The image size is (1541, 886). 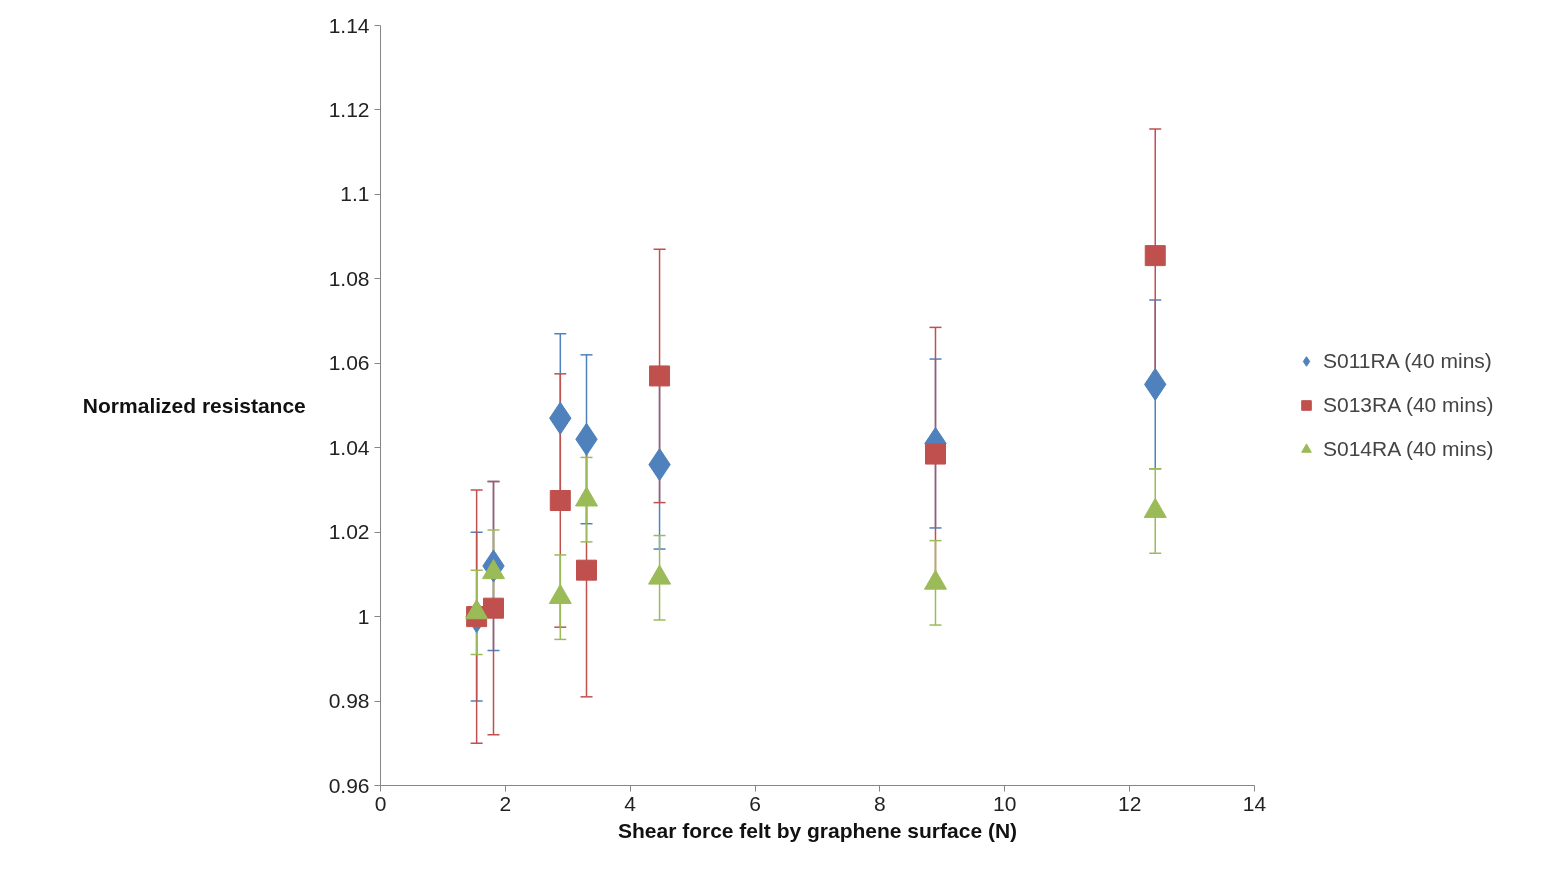 What do you see at coordinates (349, 278) in the screenshot?
I see `y-tick-label: 1.08` at bounding box center [349, 278].